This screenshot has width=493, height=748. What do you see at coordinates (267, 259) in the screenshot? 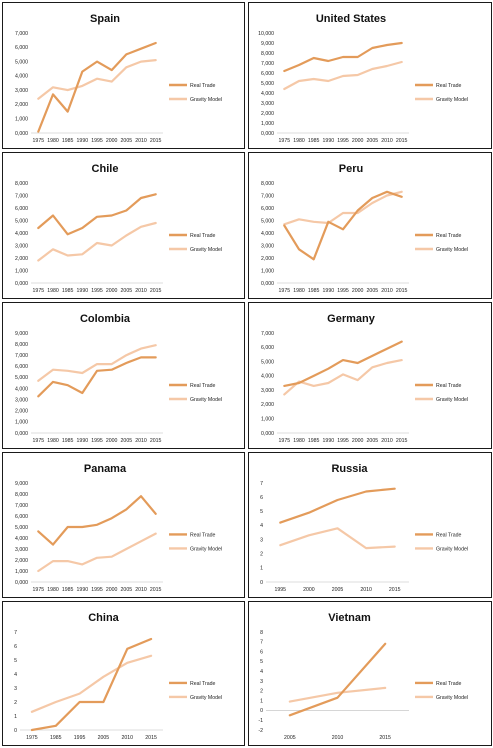
I see `y-tick-label: 2,000` at bounding box center [267, 259].